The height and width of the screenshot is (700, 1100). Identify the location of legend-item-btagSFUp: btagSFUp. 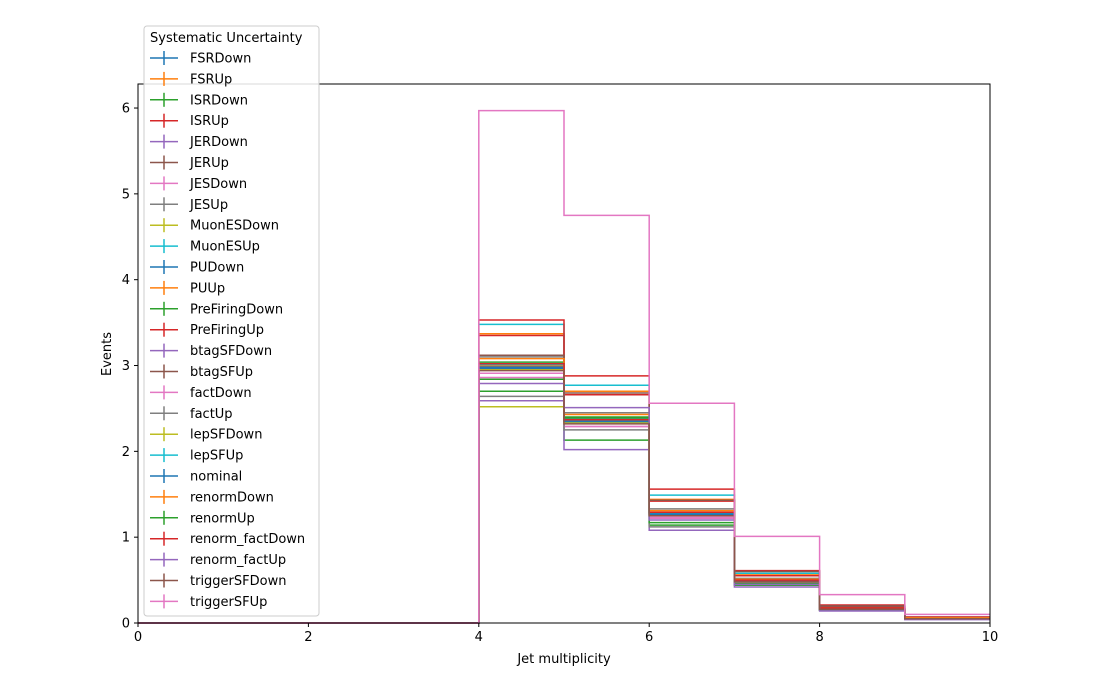
(201, 372).